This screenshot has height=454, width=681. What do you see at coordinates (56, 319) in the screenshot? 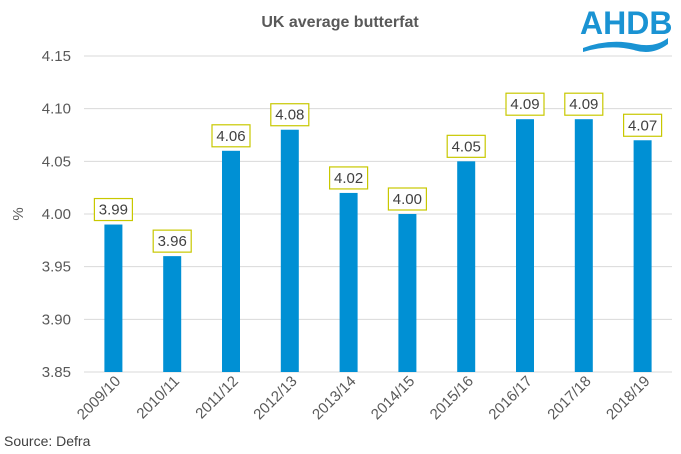
I see `y-tick-label: 3.90` at bounding box center [56, 319].